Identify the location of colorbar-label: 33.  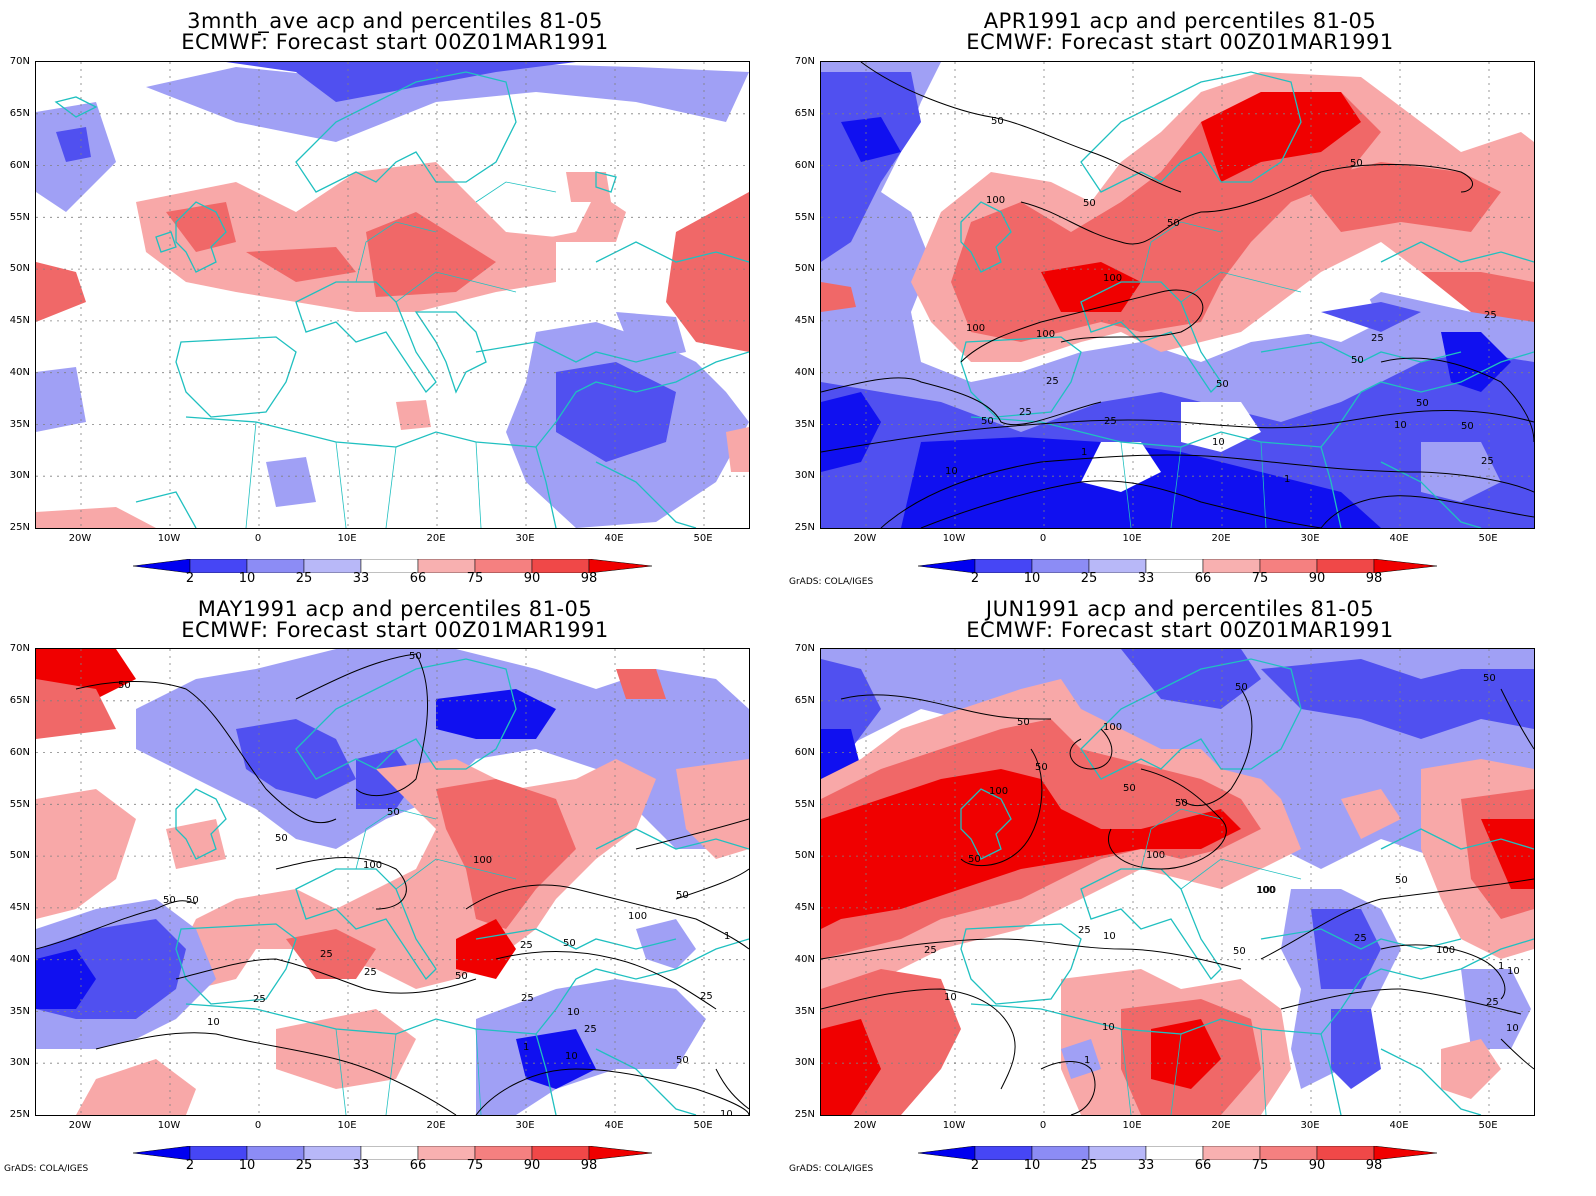
(361, 1165).